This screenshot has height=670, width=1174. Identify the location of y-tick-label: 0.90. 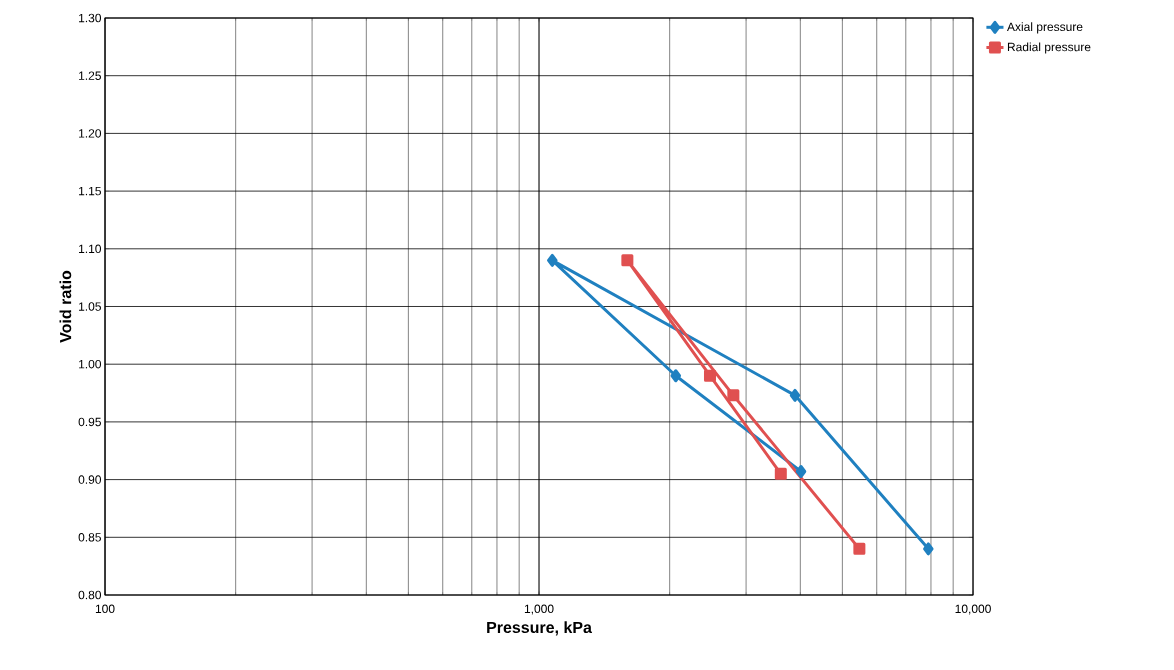
(90, 479).